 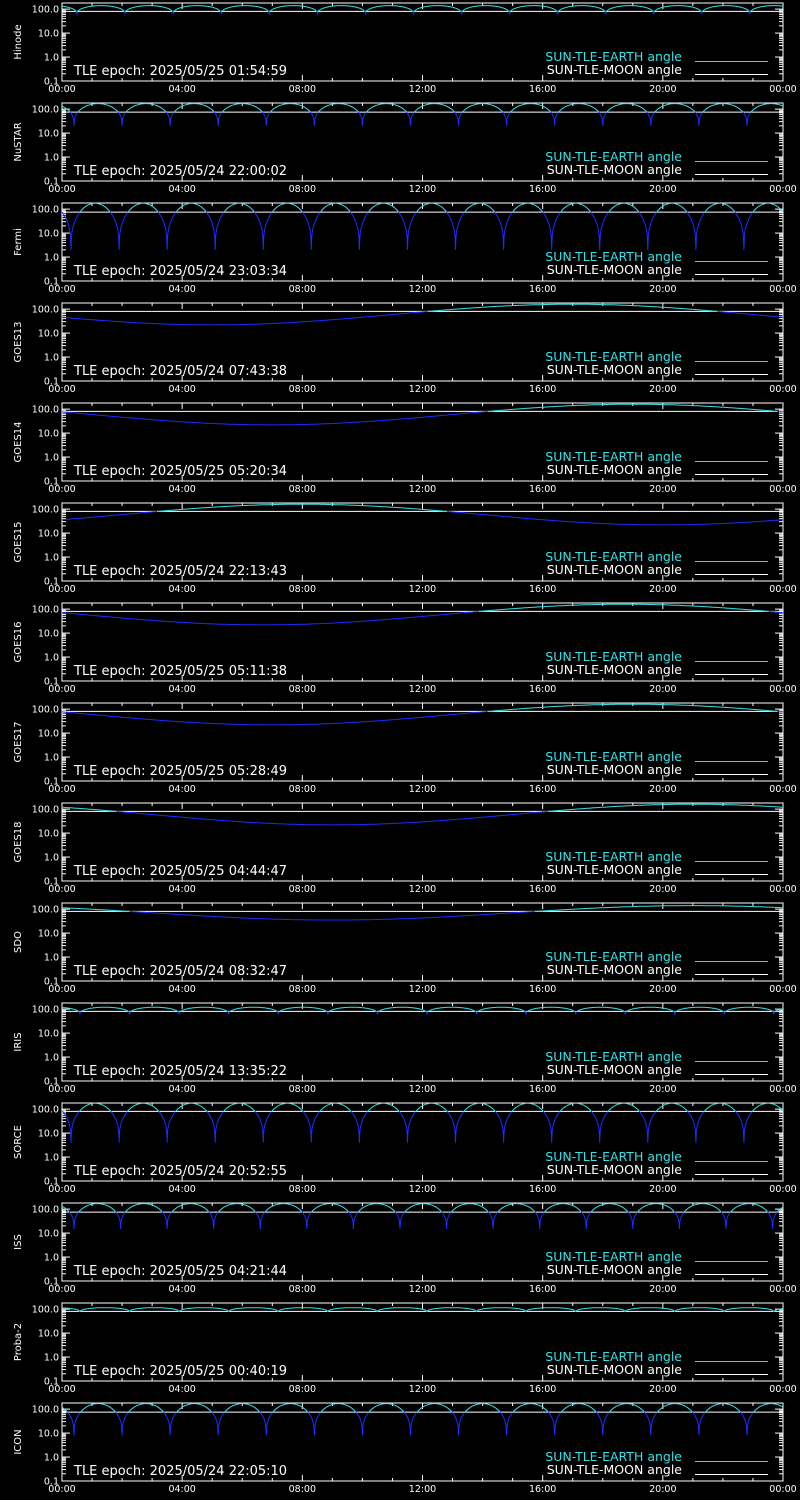 What do you see at coordinates (18, 1041) in the screenshot?
I see `satellite-label: IRIS` at bounding box center [18, 1041].